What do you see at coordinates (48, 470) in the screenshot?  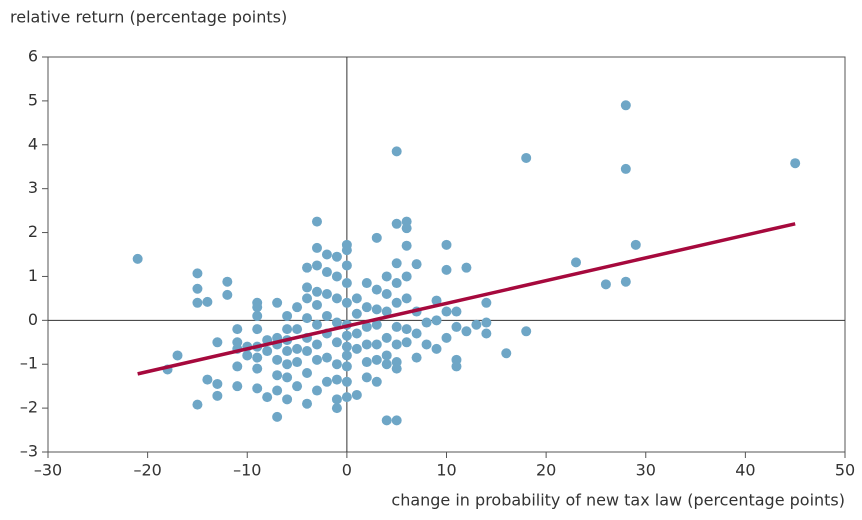 I see `x-tick-label: –30` at bounding box center [48, 470].